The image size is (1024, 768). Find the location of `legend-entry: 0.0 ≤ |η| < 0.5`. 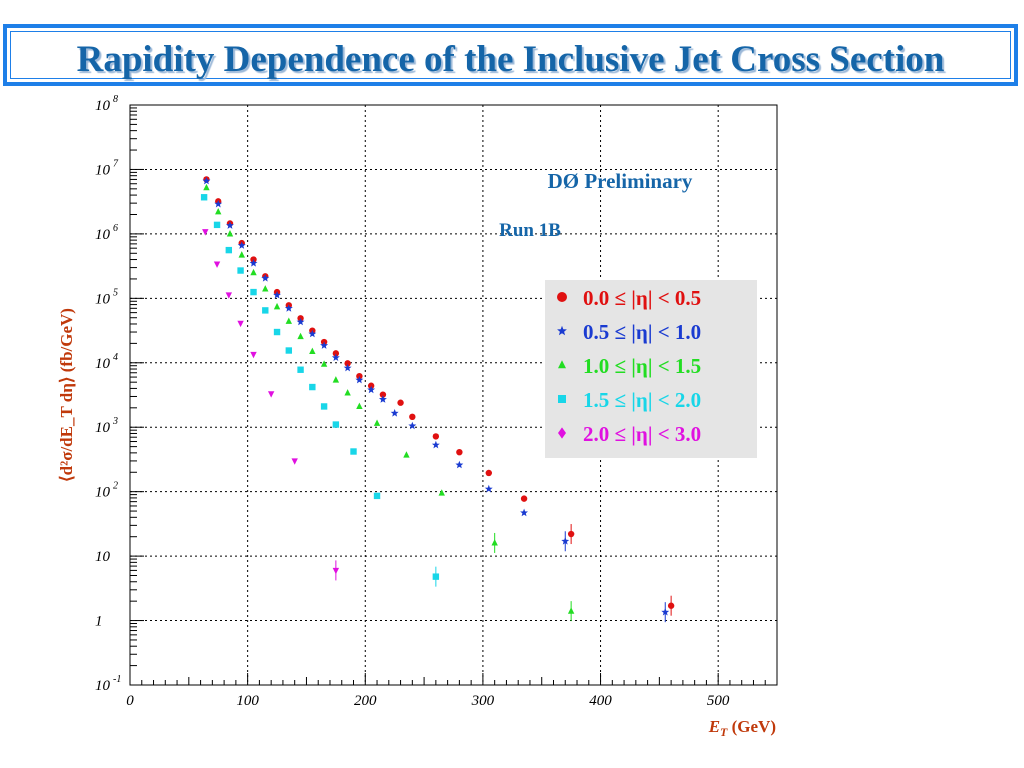

legend-entry: 0.0 ≤ |η| < 0.5 is located at coordinates (629, 298).